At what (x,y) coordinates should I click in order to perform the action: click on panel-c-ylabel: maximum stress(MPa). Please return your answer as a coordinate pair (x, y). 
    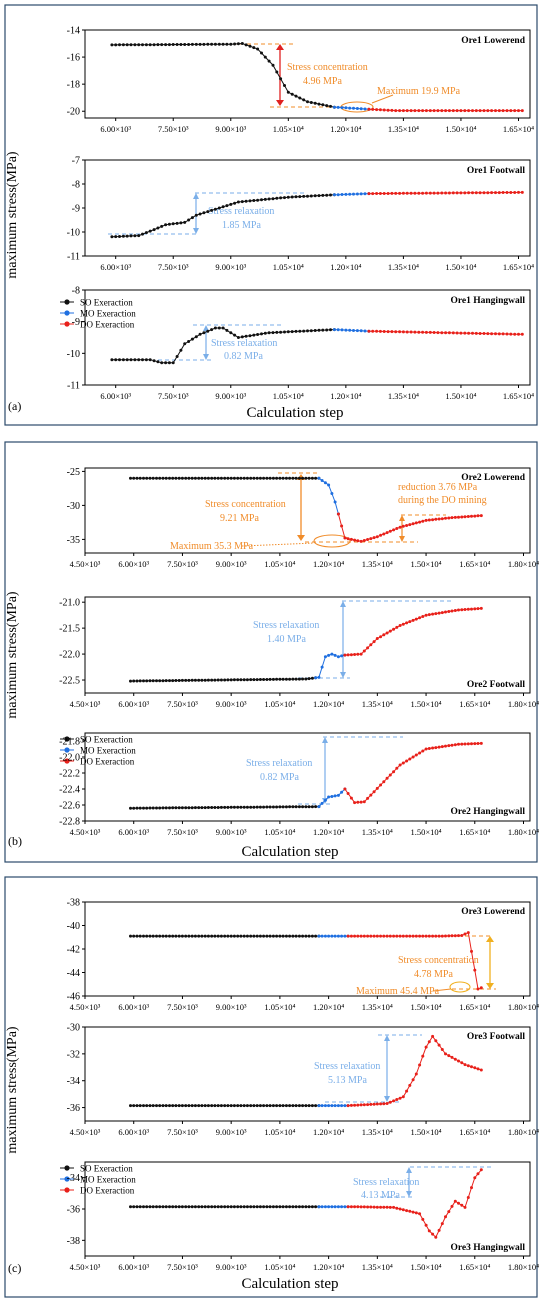
    Looking at the image, I should click on (12, 1089).